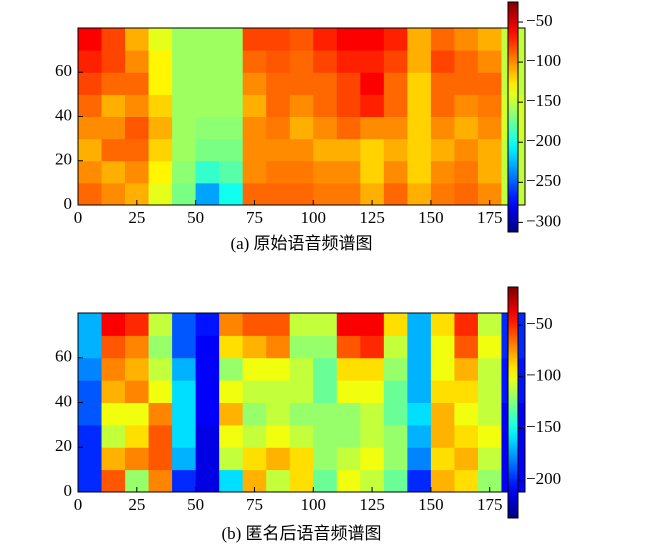  I want to click on colorbar-tick-label: −200, so click(543, 478).